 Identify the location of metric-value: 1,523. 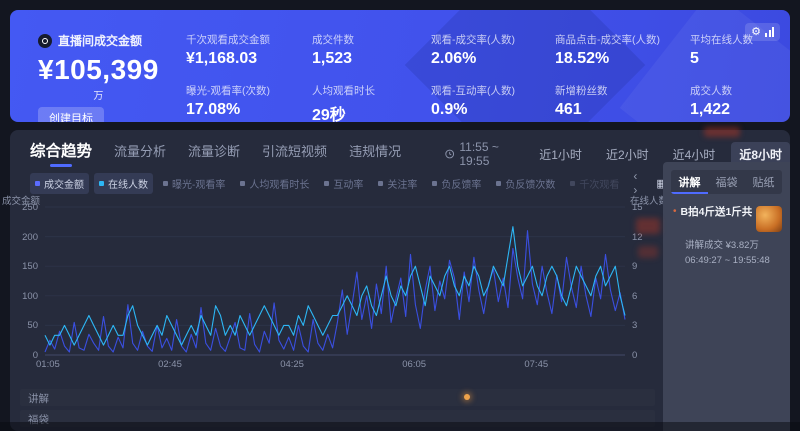
(332, 58).